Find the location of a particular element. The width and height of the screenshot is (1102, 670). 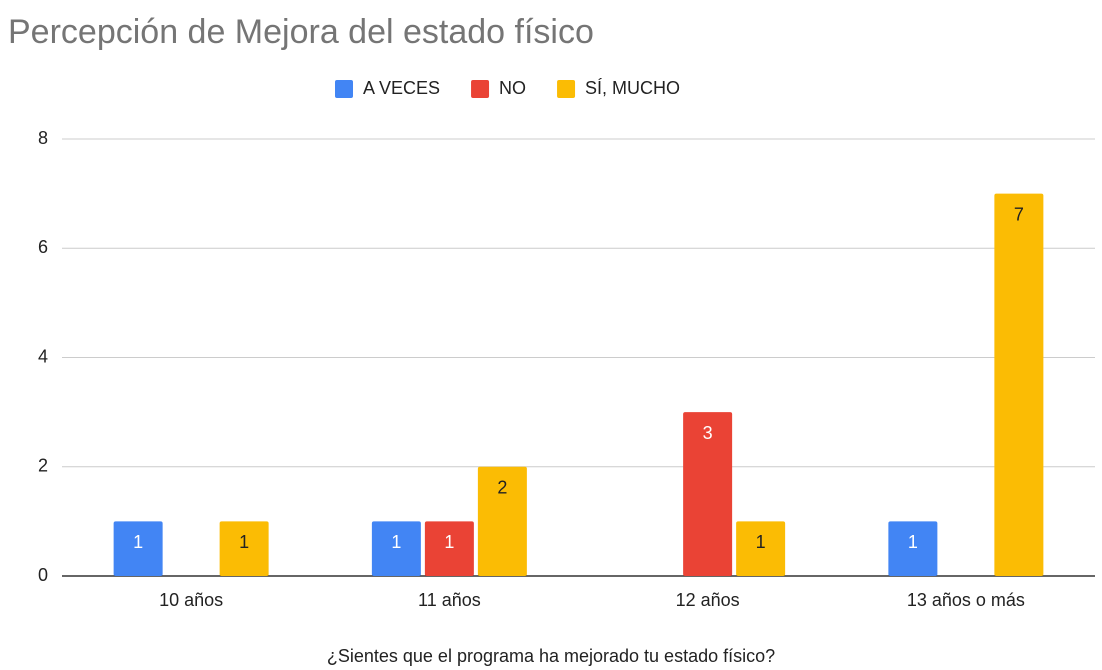

y-tick-label: 8 is located at coordinates (43, 138).